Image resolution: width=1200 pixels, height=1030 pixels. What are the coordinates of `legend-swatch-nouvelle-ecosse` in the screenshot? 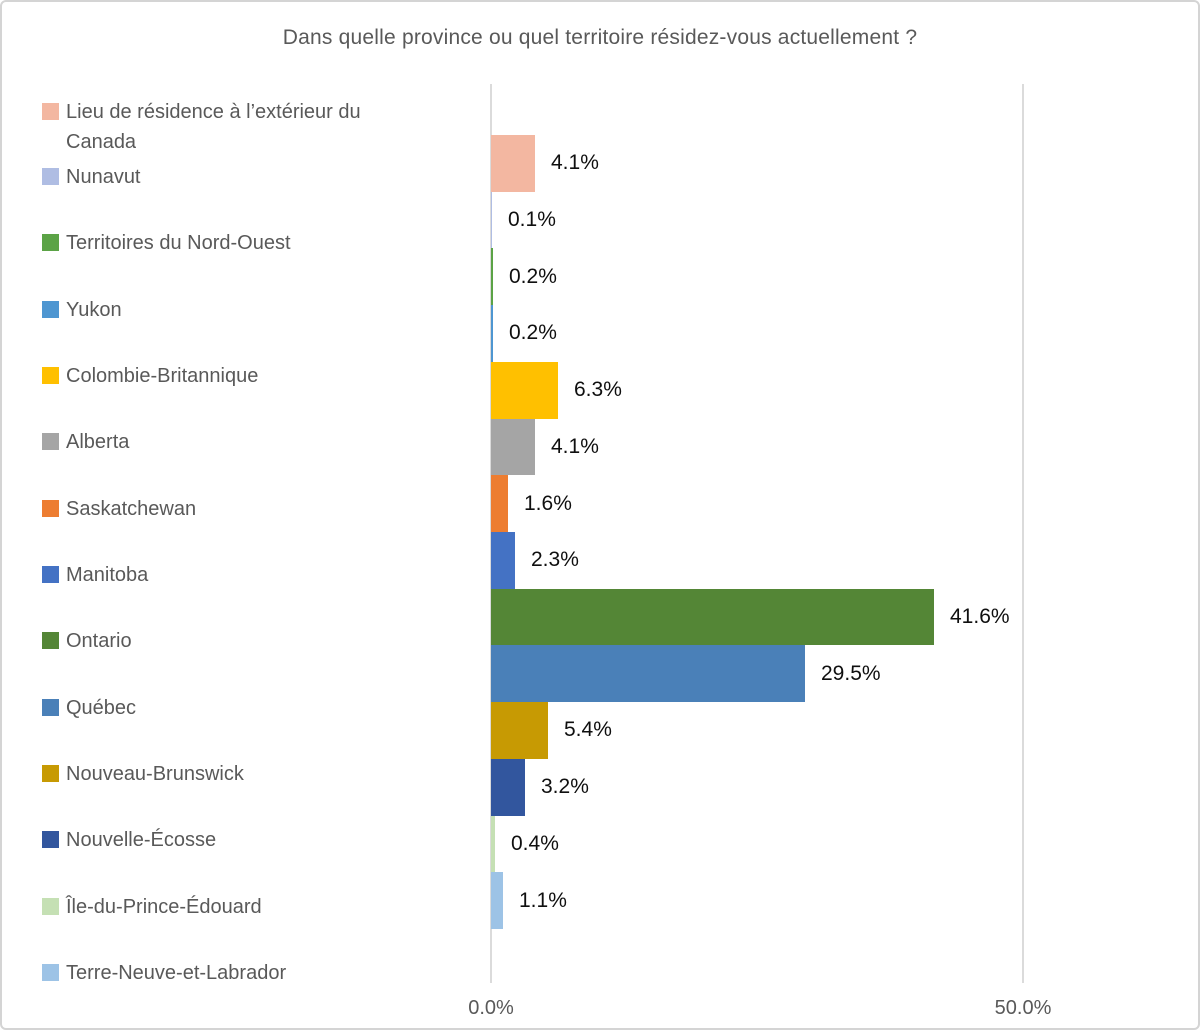 It's located at (50, 840).